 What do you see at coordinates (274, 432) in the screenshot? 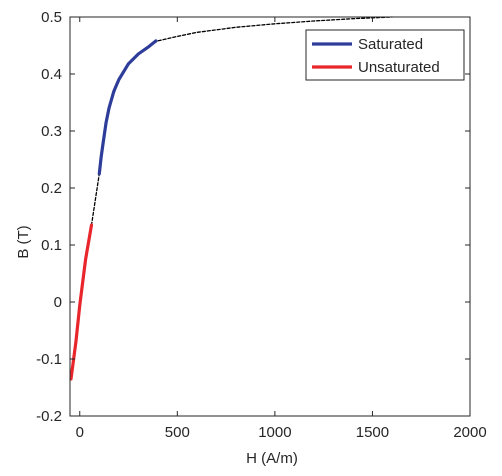
I see `x-tick-label: 1000` at bounding box center [274, 432].